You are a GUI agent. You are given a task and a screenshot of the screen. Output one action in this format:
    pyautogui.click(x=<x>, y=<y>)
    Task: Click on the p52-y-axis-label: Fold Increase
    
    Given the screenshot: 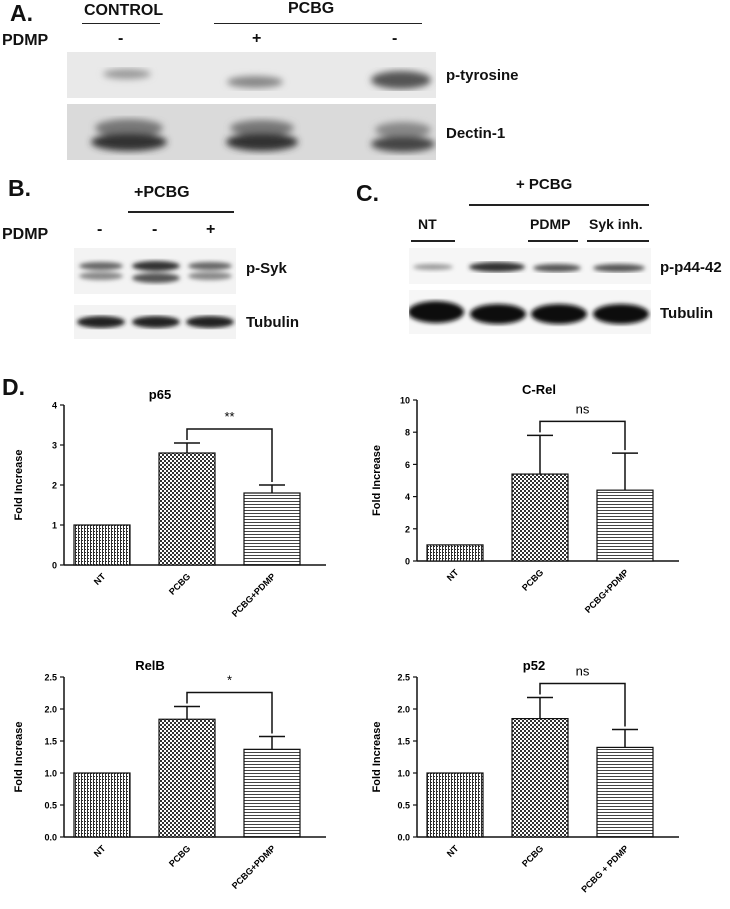 What is the action you would take?
    pyautogui.click(x=377, y=757)
    